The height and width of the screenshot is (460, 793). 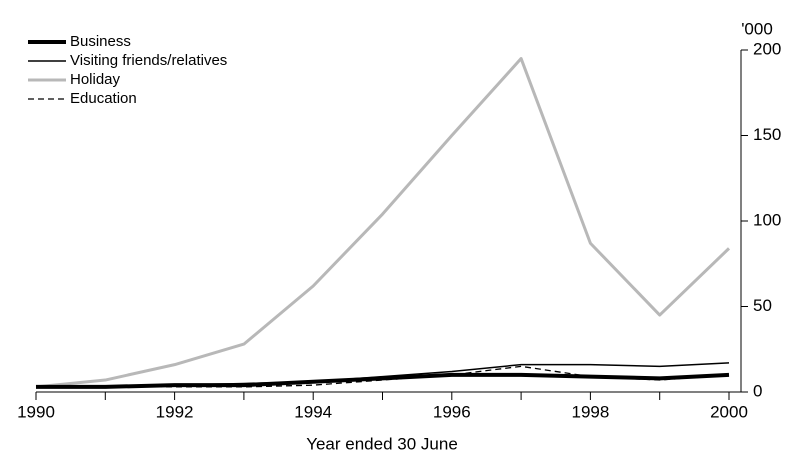 I want to click on x-tick-label: 1998, so click(x=590, y=411).